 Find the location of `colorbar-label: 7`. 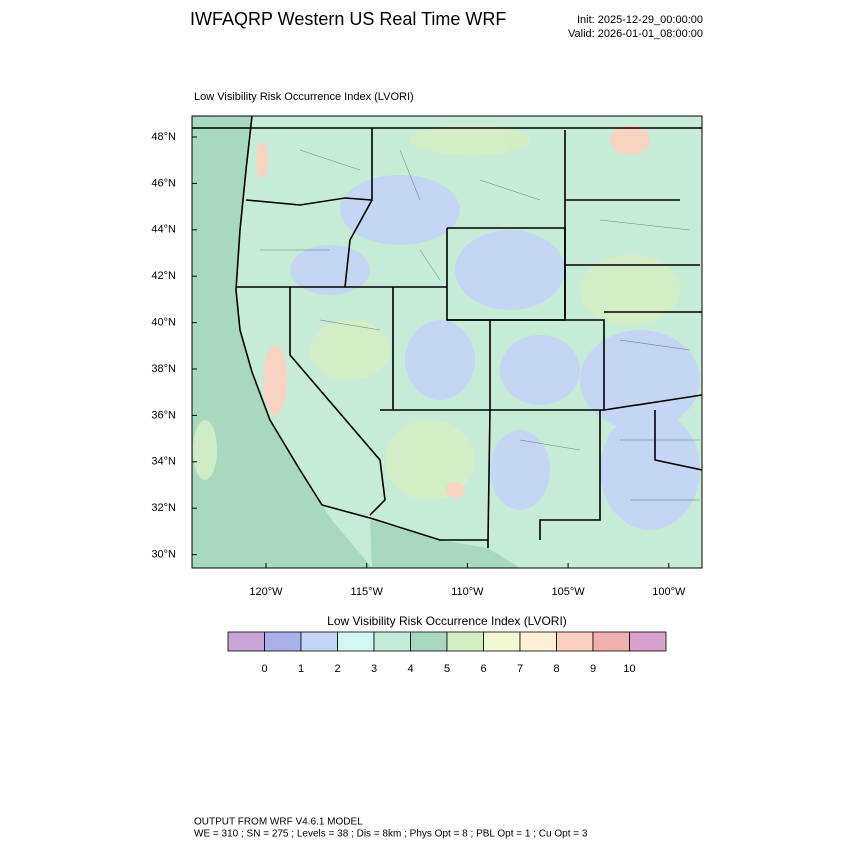

colorbar-label: 7 is located at coordinates (520, 669).